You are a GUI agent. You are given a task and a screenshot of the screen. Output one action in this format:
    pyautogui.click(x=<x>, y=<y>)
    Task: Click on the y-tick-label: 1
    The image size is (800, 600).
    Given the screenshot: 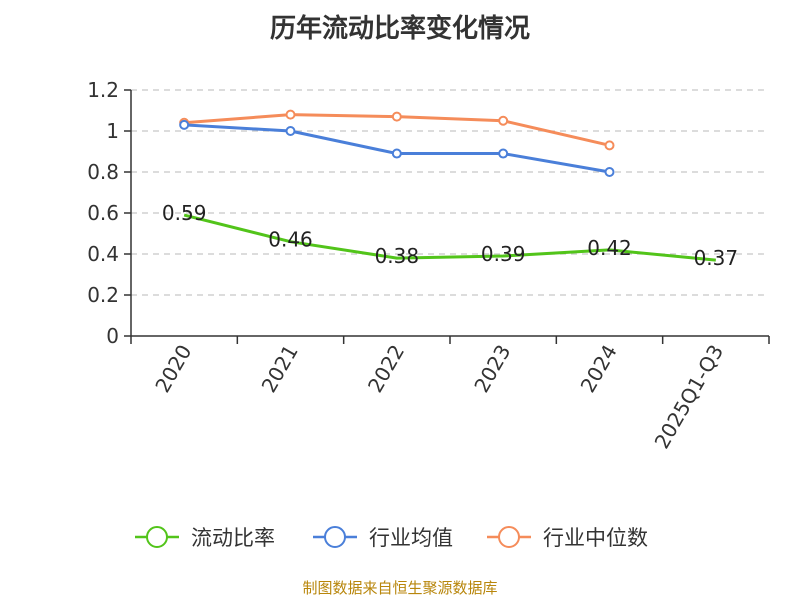 What is the action you would take?
    pyautogui.click(x=112, y=131)
    